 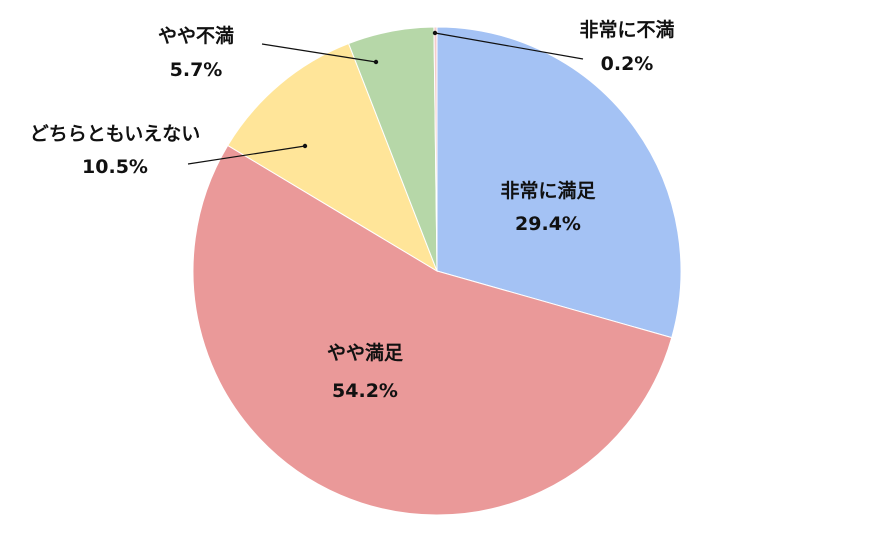 What do you see at coordinates (548, 190) in the screenshot?
I see `slice-label-very-satisfied: 非常に満足` at bounding box center [548, 190].